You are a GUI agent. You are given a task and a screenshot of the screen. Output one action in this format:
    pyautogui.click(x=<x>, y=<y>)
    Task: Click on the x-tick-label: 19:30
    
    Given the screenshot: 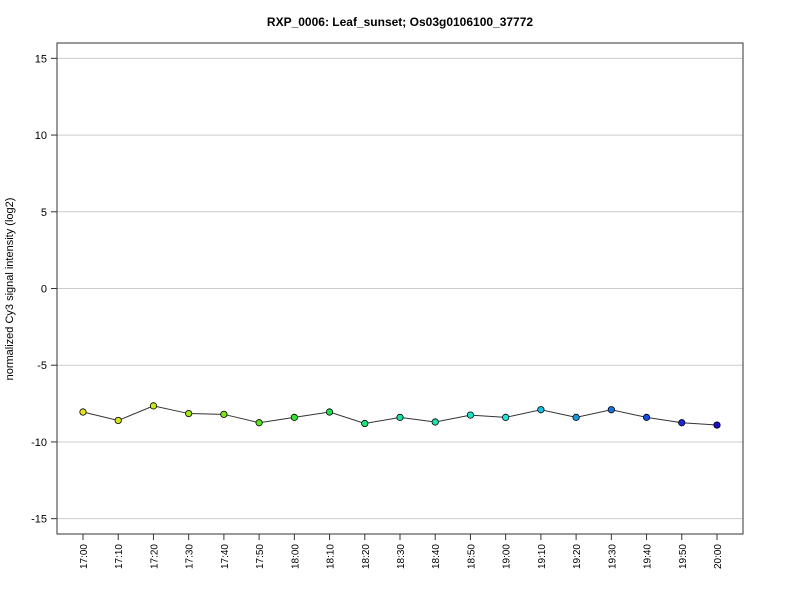 What is the action you would take?
    pyautogui.click(x=612, y=556)
    